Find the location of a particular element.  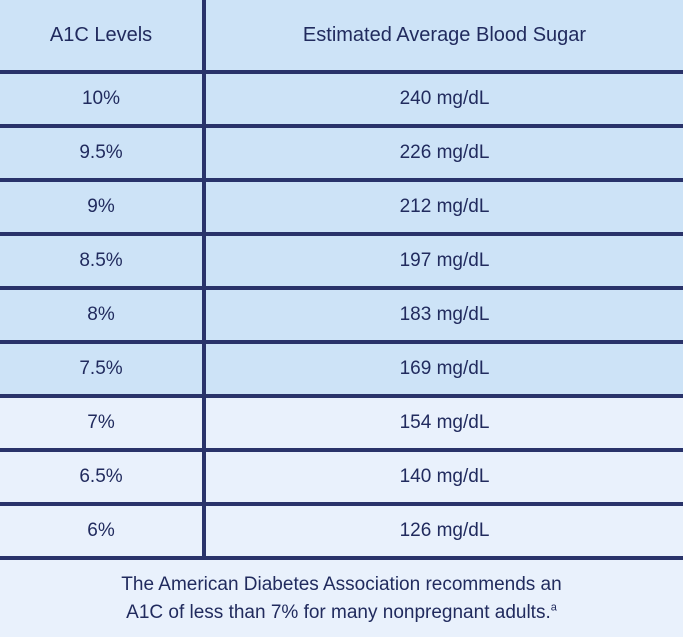

blood-sugar-value: 197 mg/dL is located at coordinates (444, 260).